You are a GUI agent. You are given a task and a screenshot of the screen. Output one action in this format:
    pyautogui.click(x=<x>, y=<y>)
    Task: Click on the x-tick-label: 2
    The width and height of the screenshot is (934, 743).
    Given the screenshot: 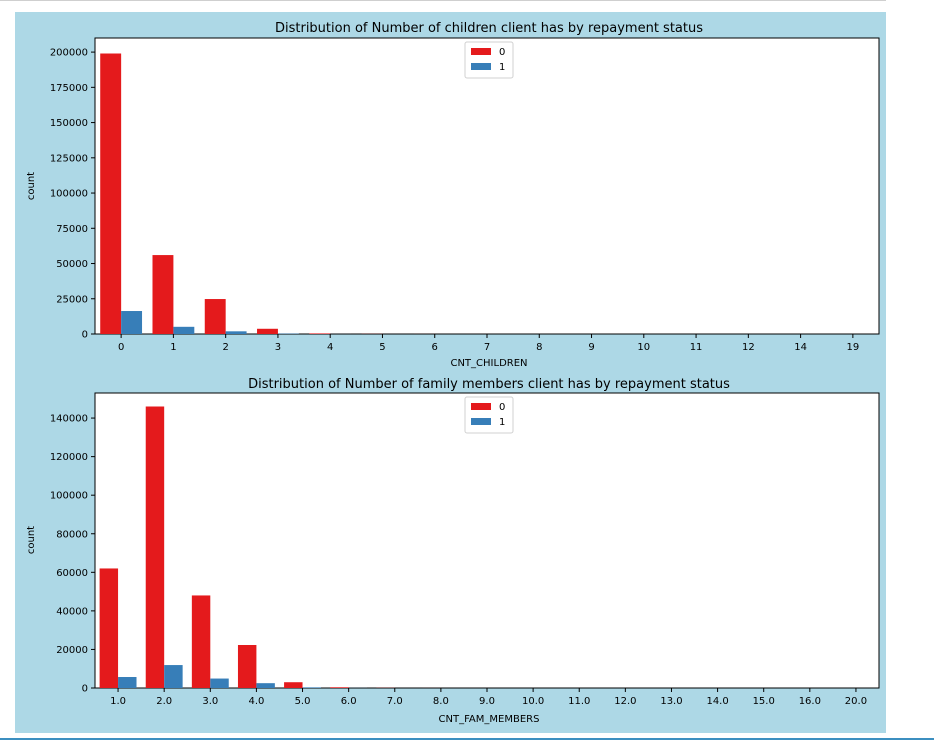 What is the action you would take?
    pyautogui.click(x=225, y=347)
    